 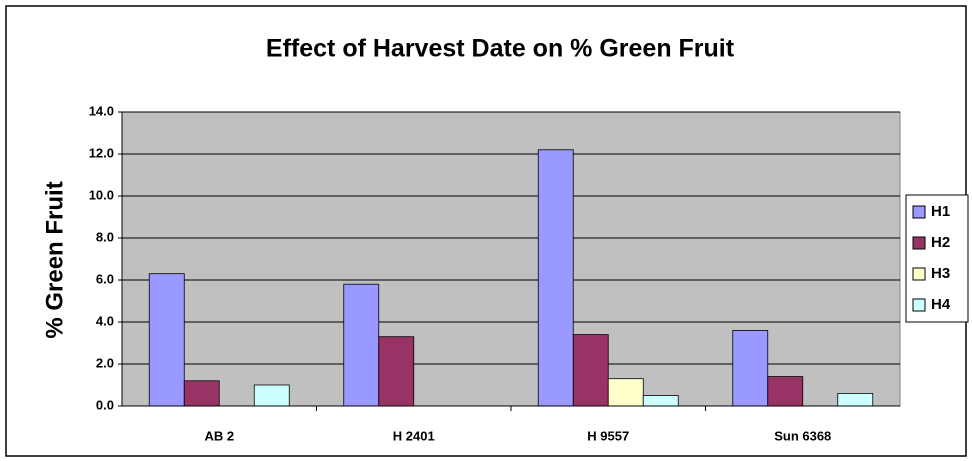 What do you see at coordinates (105, 320) in the screenshot?
I see `y-tick-label: 4.0` at bounding box center [105, 320].